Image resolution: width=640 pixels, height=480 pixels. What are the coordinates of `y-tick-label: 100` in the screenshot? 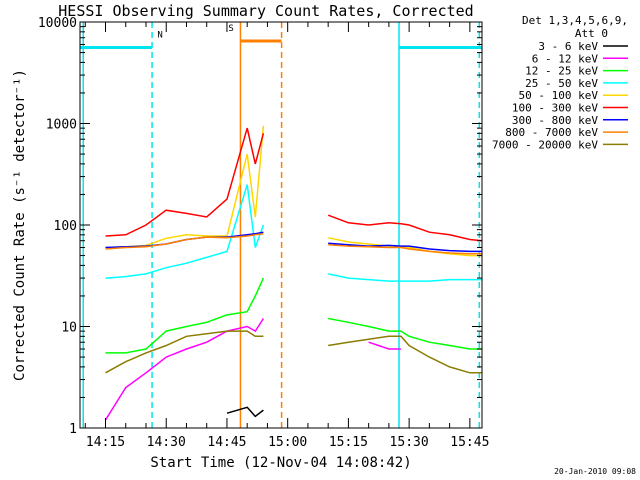 It's located at (65, 226).